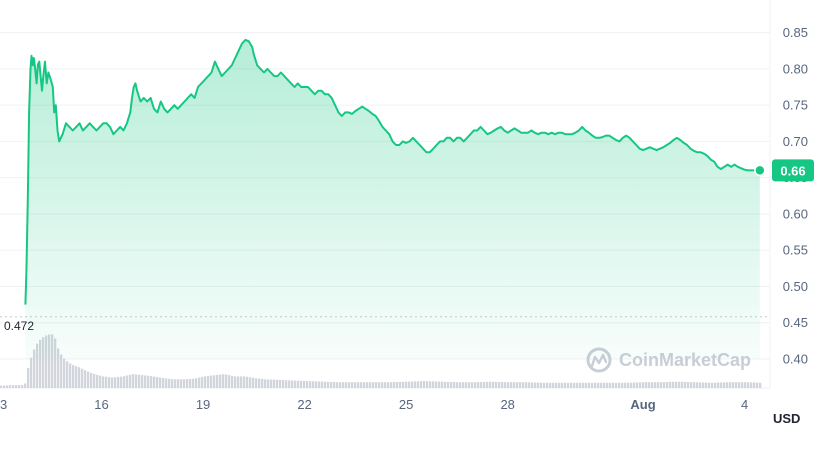  What do you see at coordinates (795, 141) in the screenshot?
I see `y-tick-label: 0.70` at bounding box center [795, 141].